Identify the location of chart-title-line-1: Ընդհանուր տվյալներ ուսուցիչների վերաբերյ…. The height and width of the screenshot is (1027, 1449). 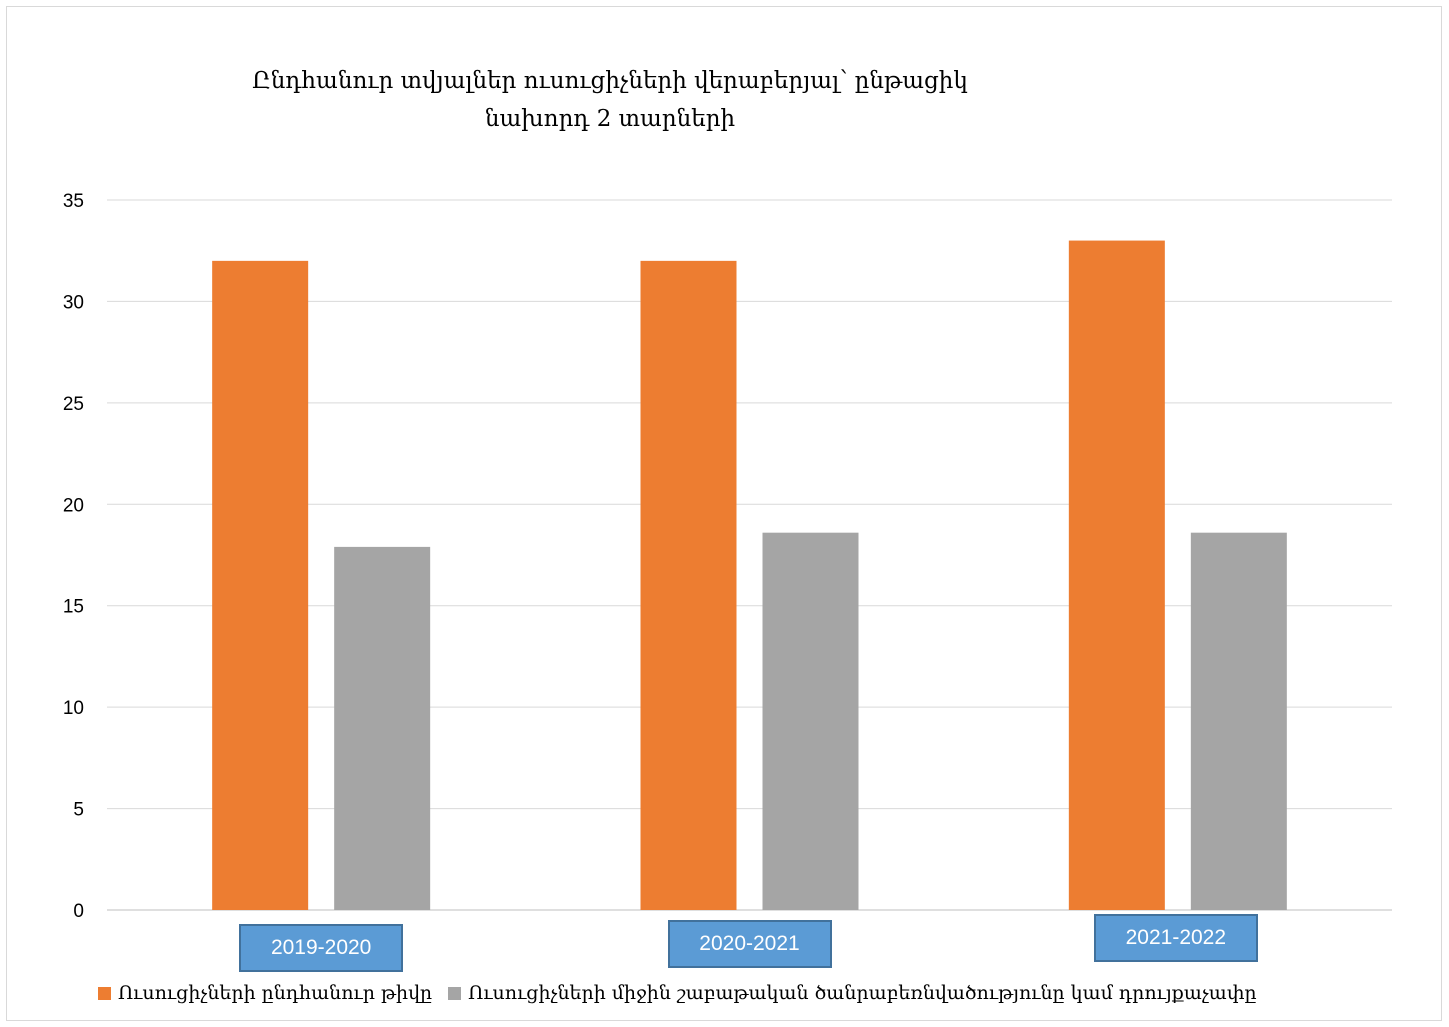
(610, 81).